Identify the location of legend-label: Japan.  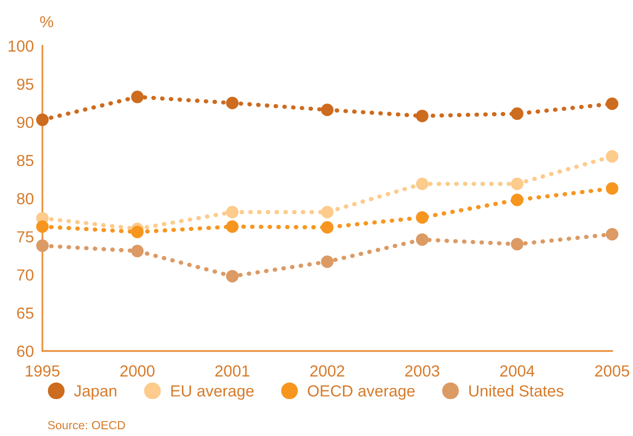
(95, 392).